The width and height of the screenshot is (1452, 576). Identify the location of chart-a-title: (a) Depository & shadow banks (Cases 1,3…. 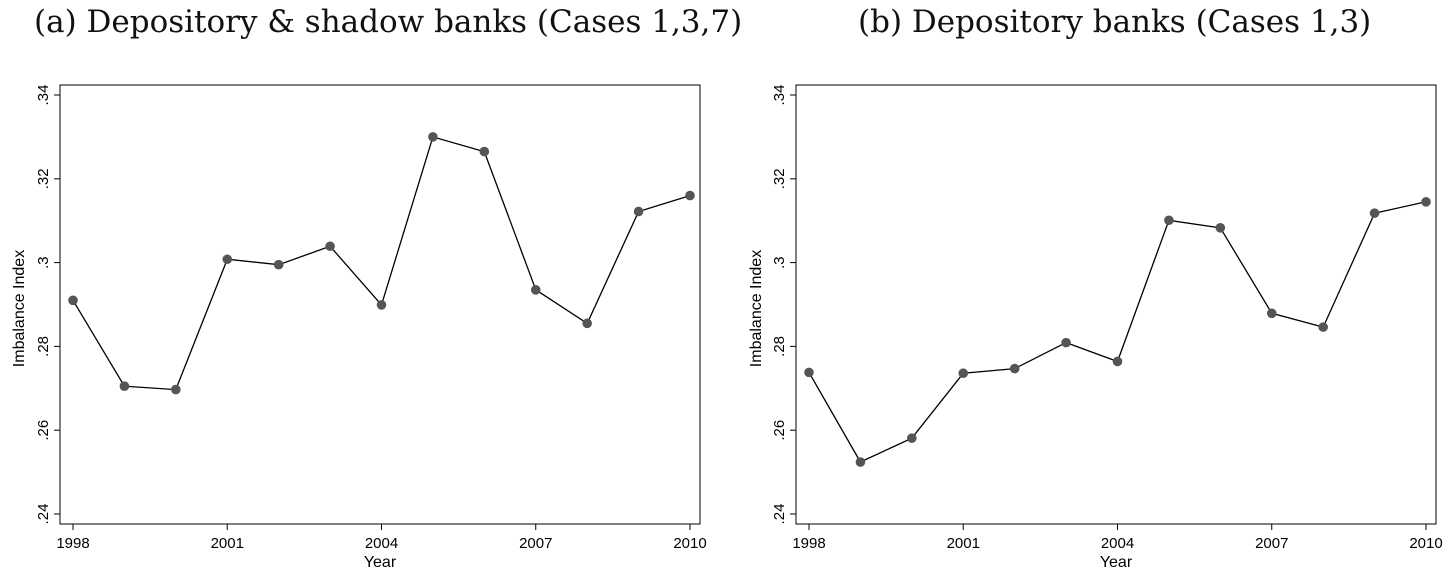
(388, 22).